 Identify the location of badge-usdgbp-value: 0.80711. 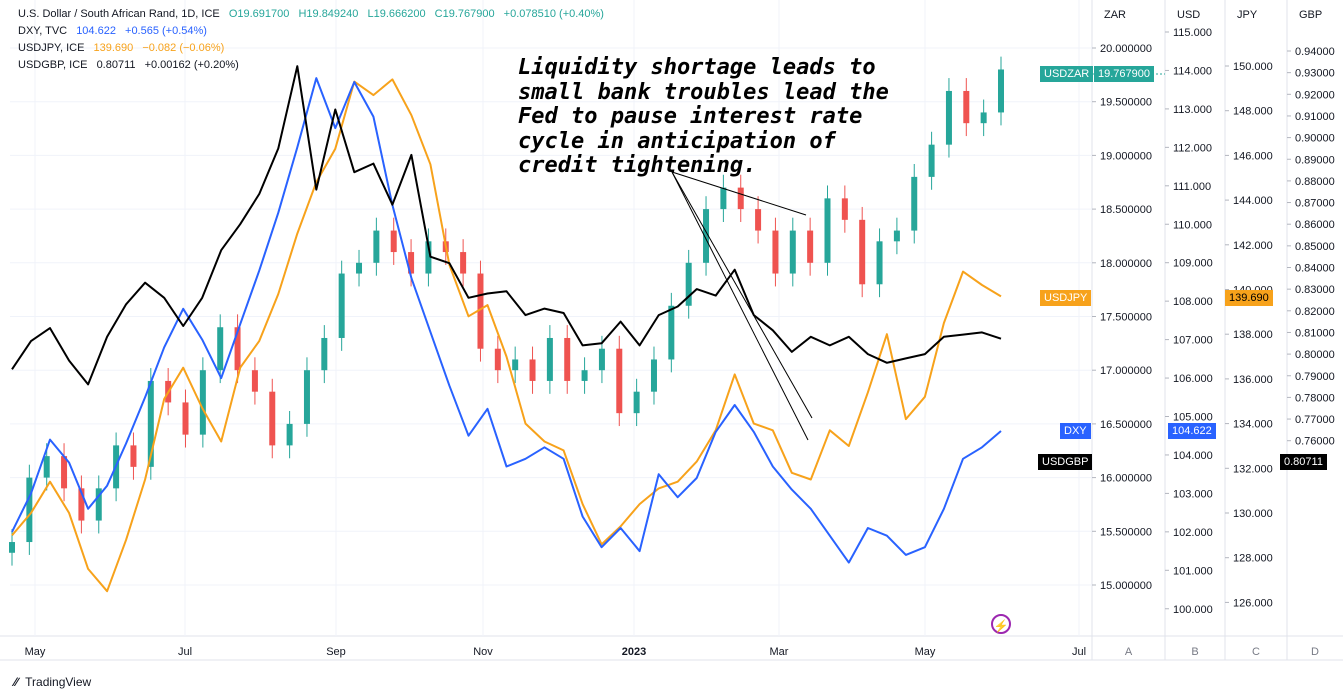
(1303, 462).